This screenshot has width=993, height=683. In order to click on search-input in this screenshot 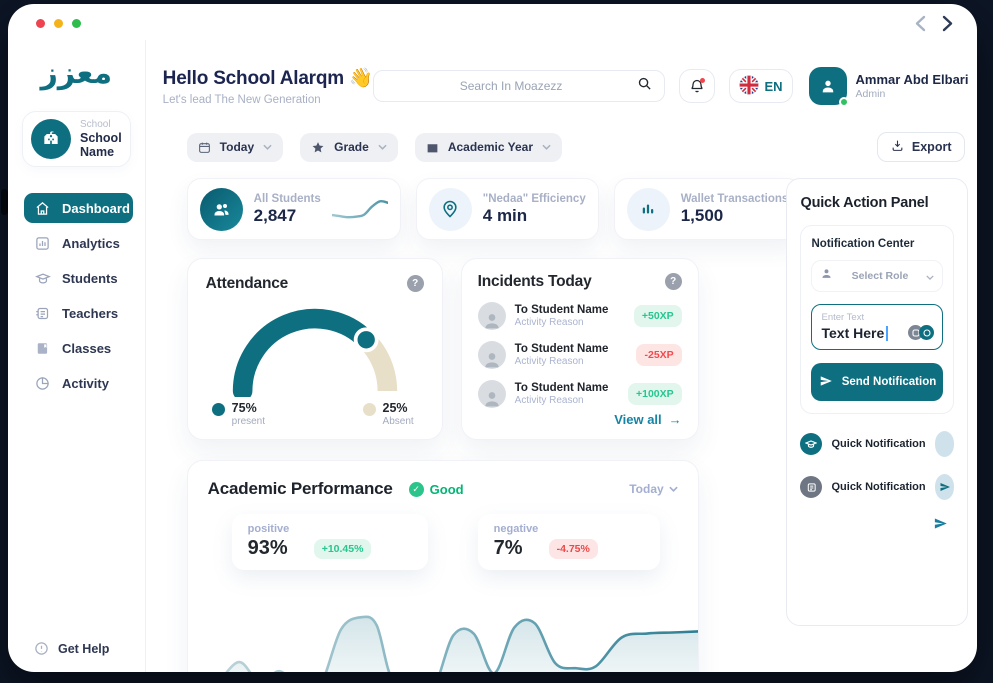, I will do `click(511, 86)`.